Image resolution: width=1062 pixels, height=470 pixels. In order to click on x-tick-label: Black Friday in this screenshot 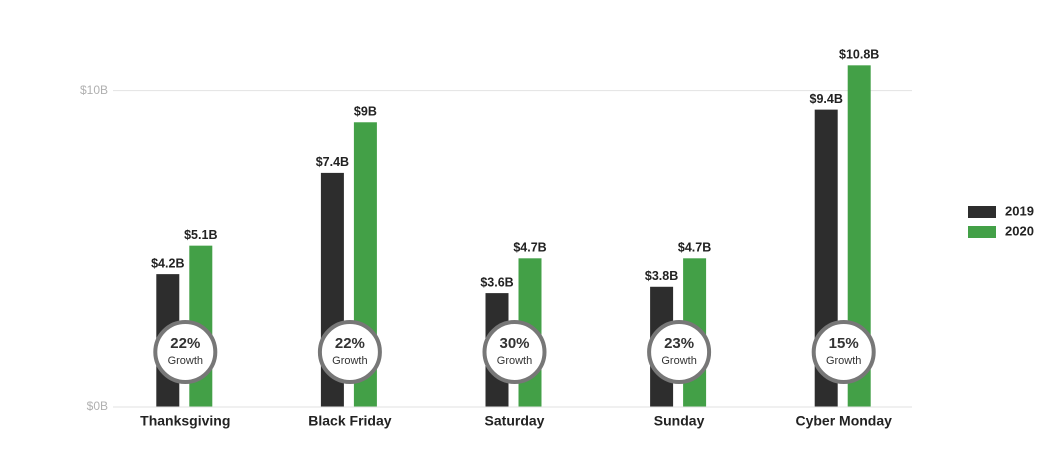, I will do `click(349, 421)`.